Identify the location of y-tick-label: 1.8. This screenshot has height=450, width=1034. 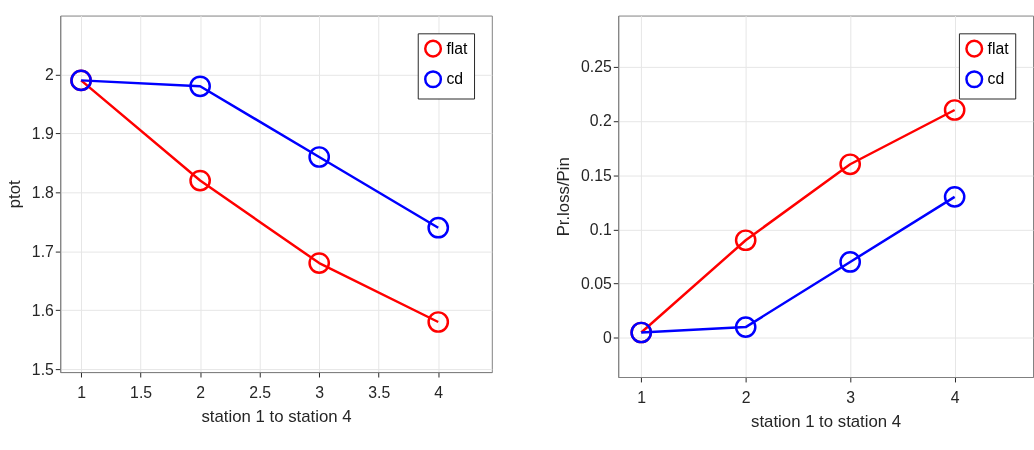
(43, 192).